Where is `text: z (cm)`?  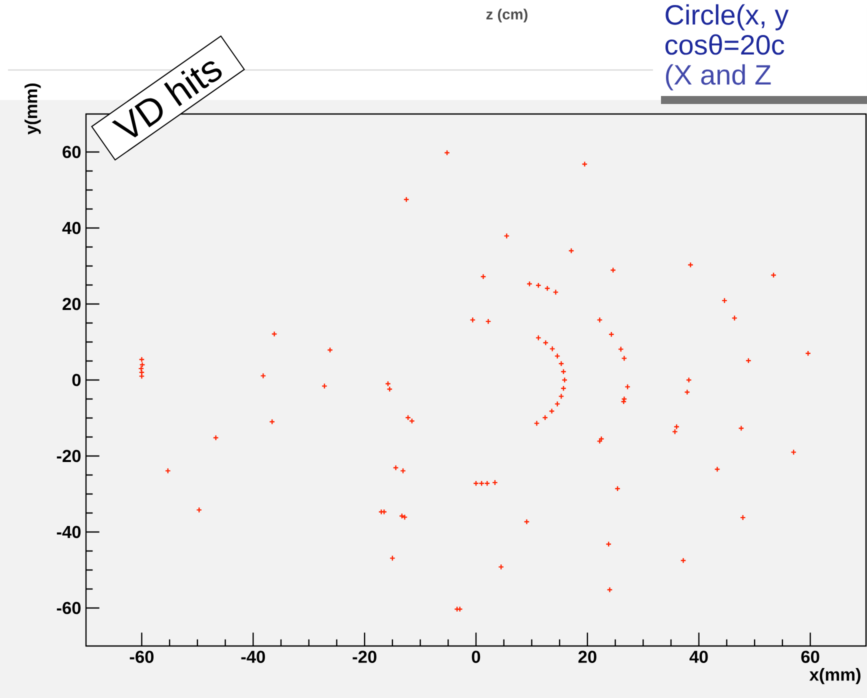 text: z (cm) is located at coordinates (507, 15).